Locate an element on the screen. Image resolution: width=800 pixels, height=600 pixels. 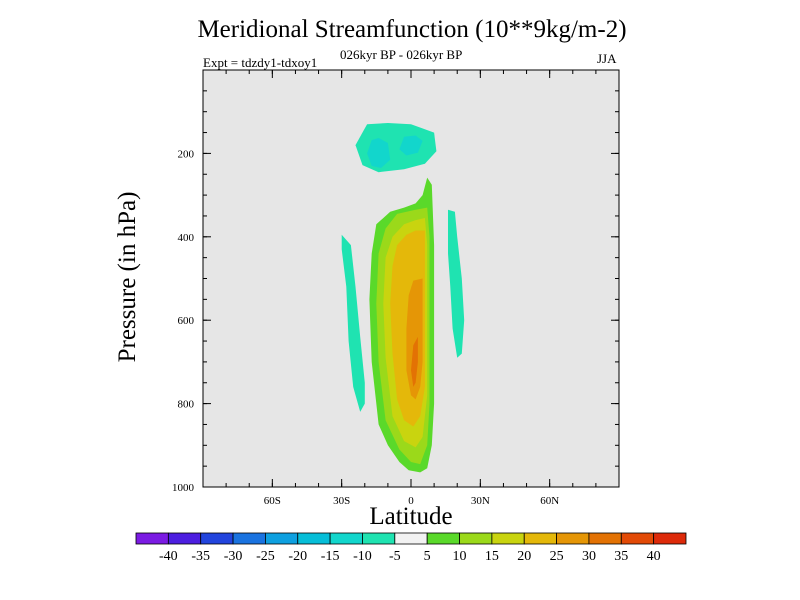
y-tick-label: 200 is located at coordinates (186, 154).